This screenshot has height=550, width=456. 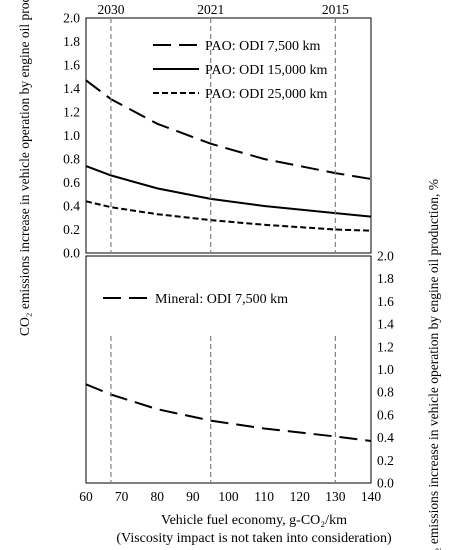 I want to click on legend-label: Mineral: ODI 7,500 km, so click(x=221, y=299).